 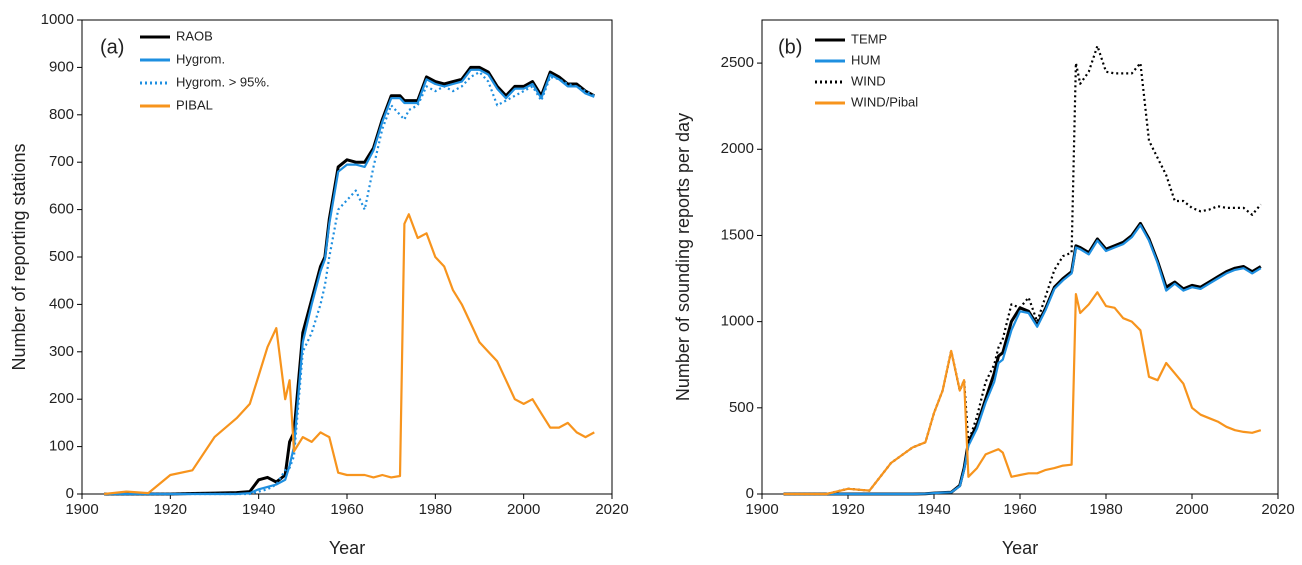 What do you see at coordinates (61, 303) in the screenshot?
I see `y-tick-label: 400` at bounding box center [61, 303].